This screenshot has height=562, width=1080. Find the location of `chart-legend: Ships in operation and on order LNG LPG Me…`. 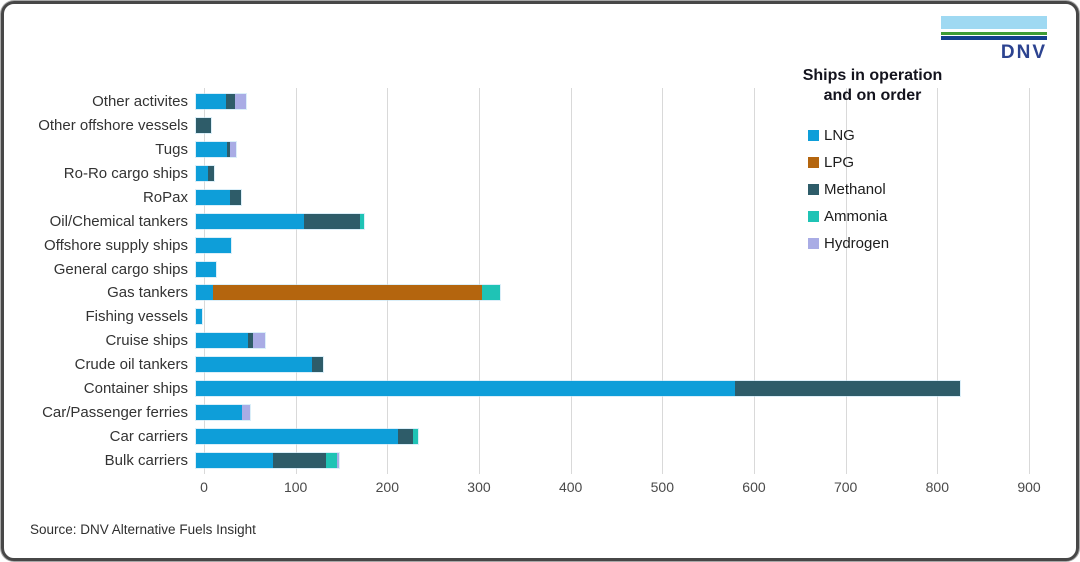

chart-legend: Ships in operation and on order LNG LPG Me… is located at coordinates (872, 161).